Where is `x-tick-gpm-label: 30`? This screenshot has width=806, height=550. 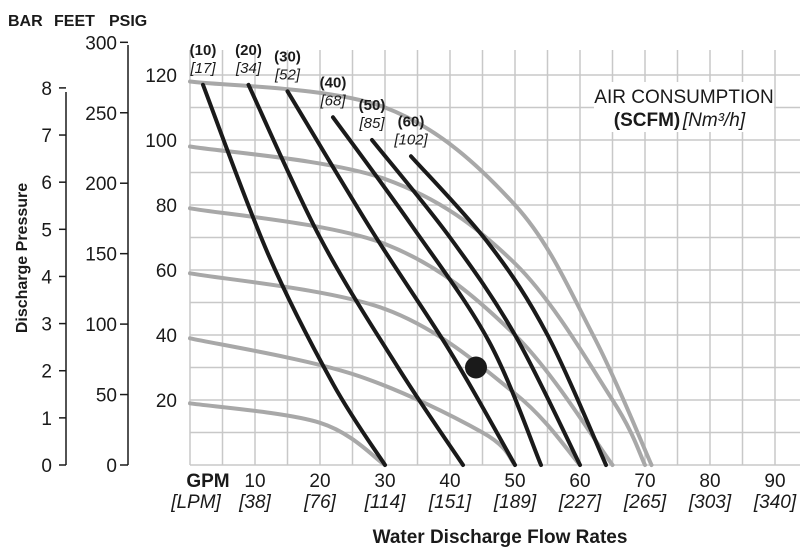 x-tick-gpm-label: 30 is located at coordinates (384, 481).